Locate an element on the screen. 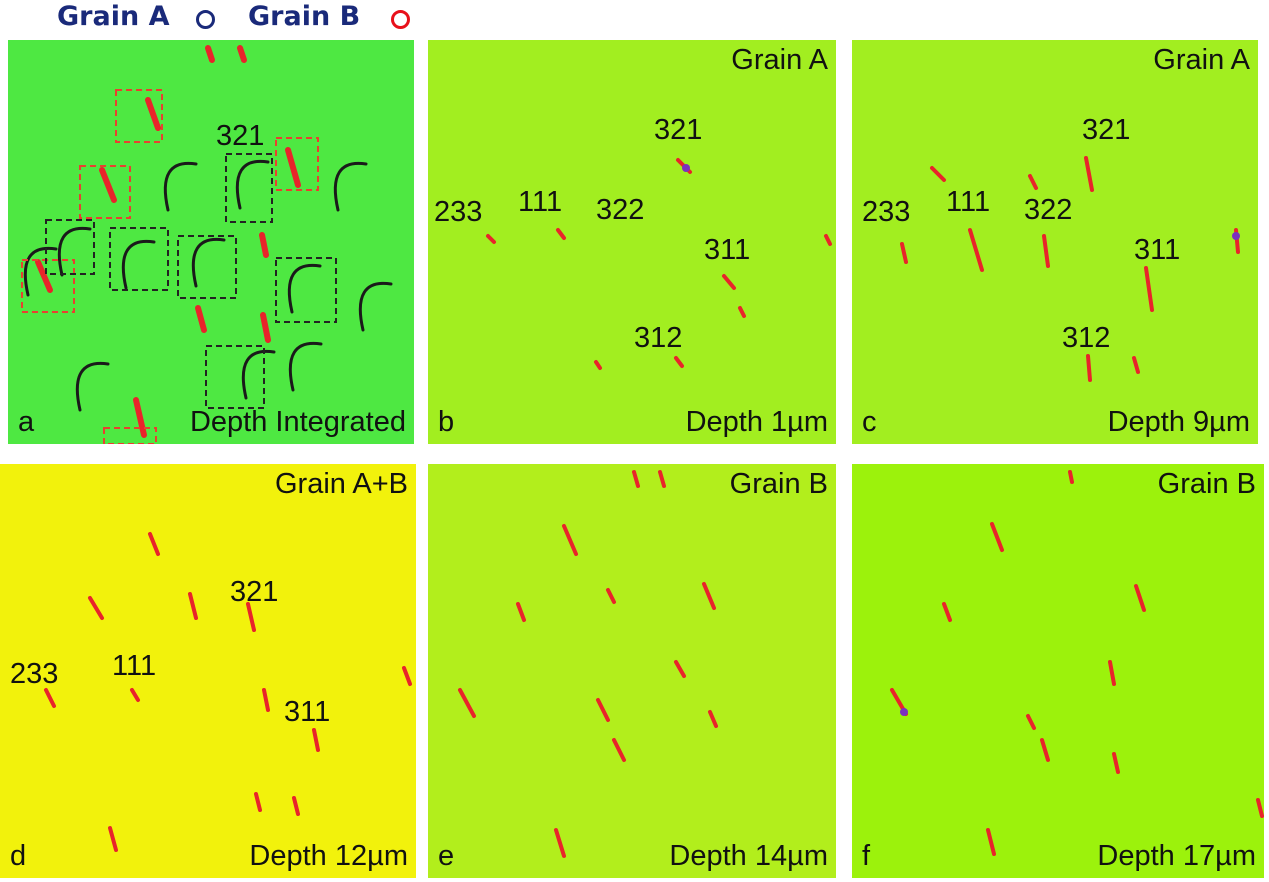 This screenshot has height=882, width=1269. panel-b-depth: Depth 1µm is located at coordinates (756, 422).